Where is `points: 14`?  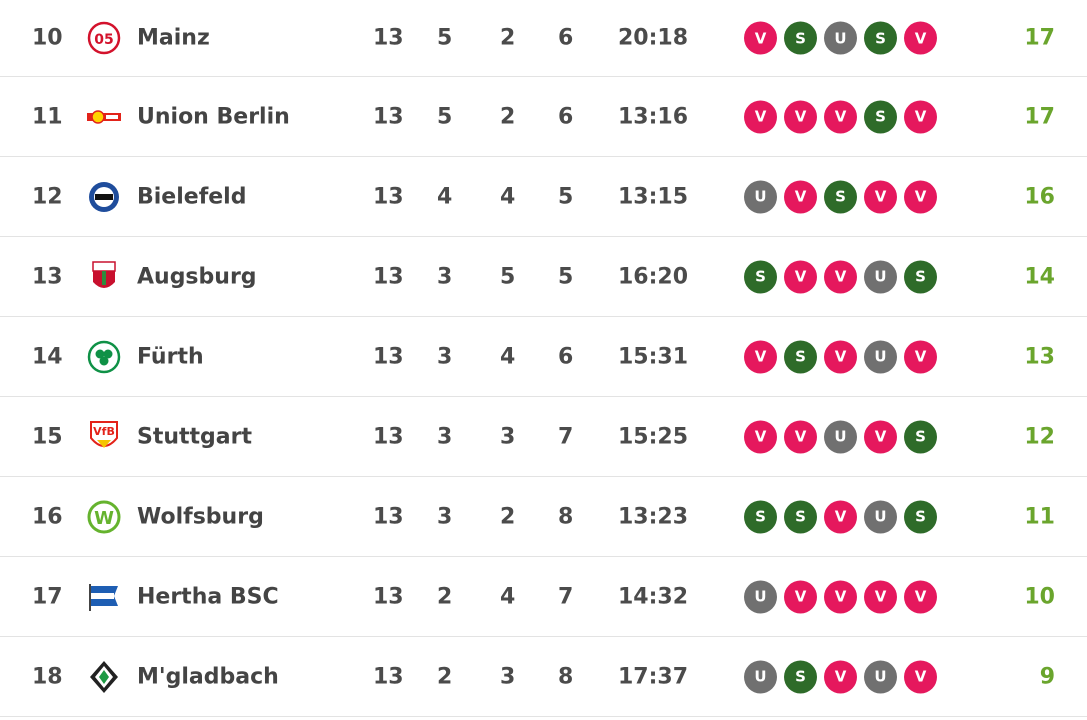
points: 14 is located at coordinates (1039, 276).